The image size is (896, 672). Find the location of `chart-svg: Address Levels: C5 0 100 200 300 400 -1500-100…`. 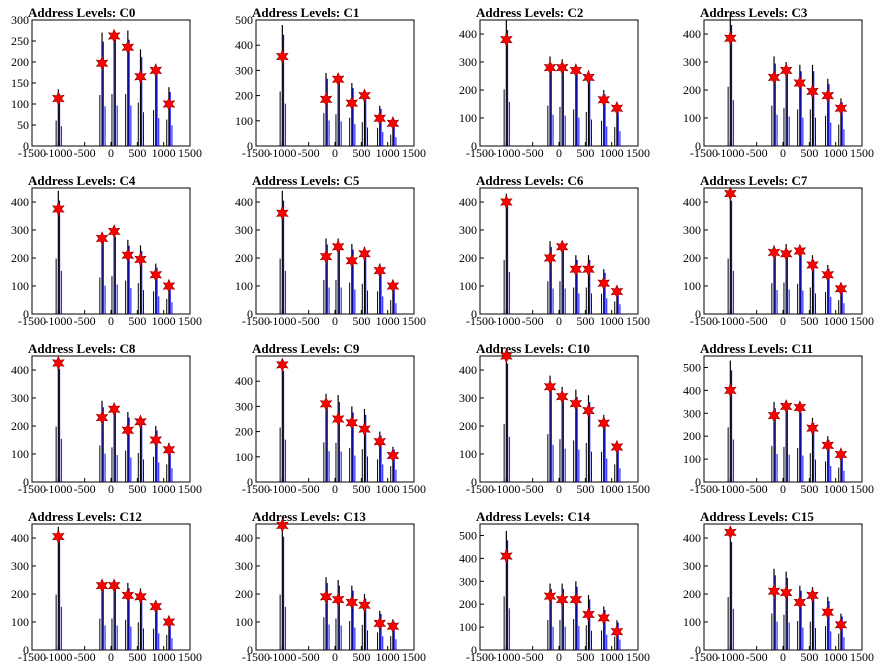

chart-svg: Address Levels: C5 0 100 200 300 400 -1500-100… is located at coordinates (330, 250).